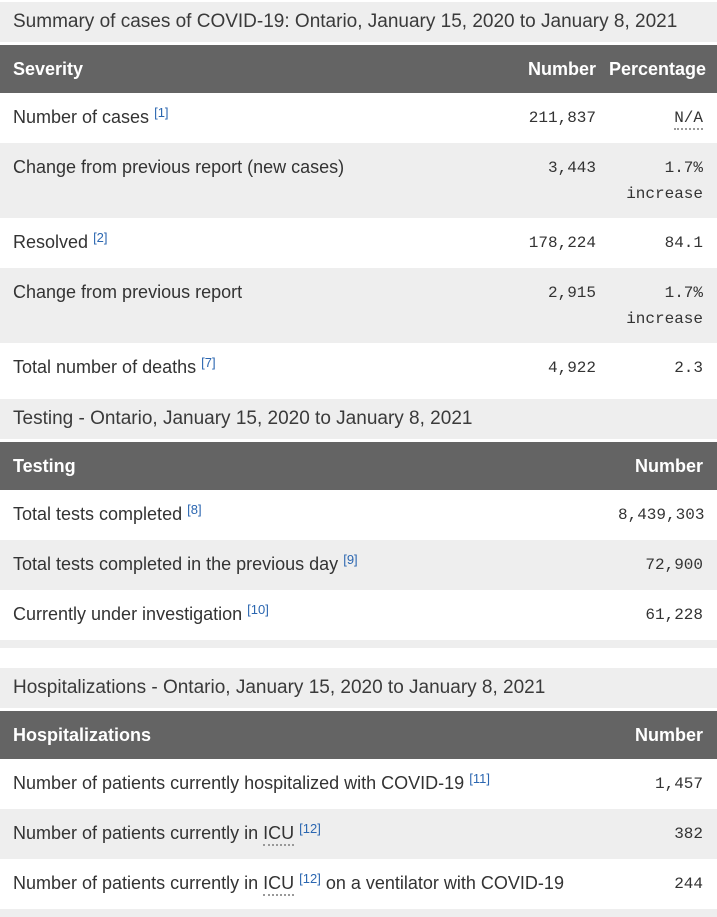 Image resolution: width=717 pixels, height=917 pixels. Describe the element at coordinates (302, 466) in the screenshot. I see `col-header-testing: Testing` at that location.